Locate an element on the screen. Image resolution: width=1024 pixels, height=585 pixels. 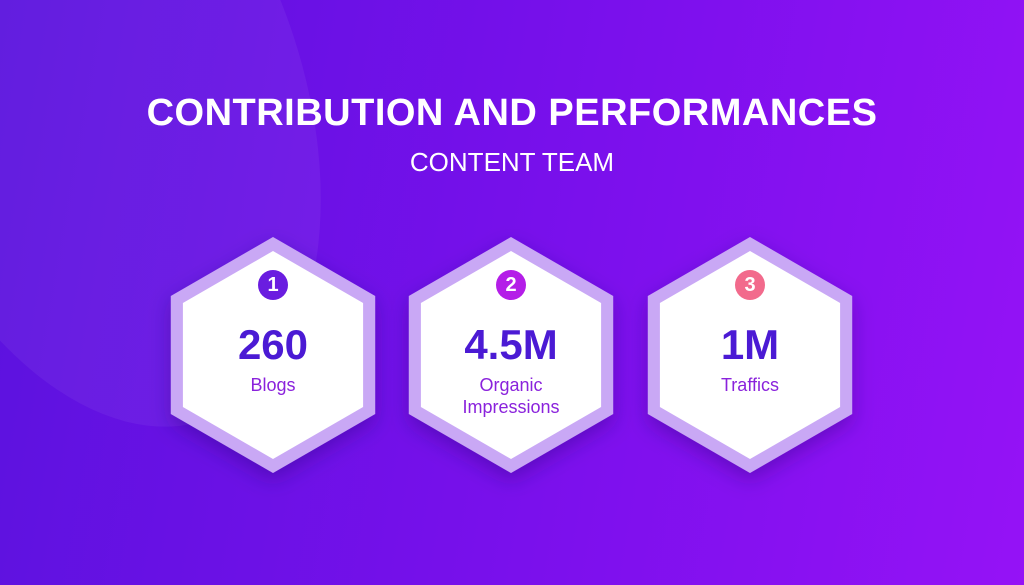
stat-card: 2 4.5M Organic Impressions is located at coordinates (511, 344).